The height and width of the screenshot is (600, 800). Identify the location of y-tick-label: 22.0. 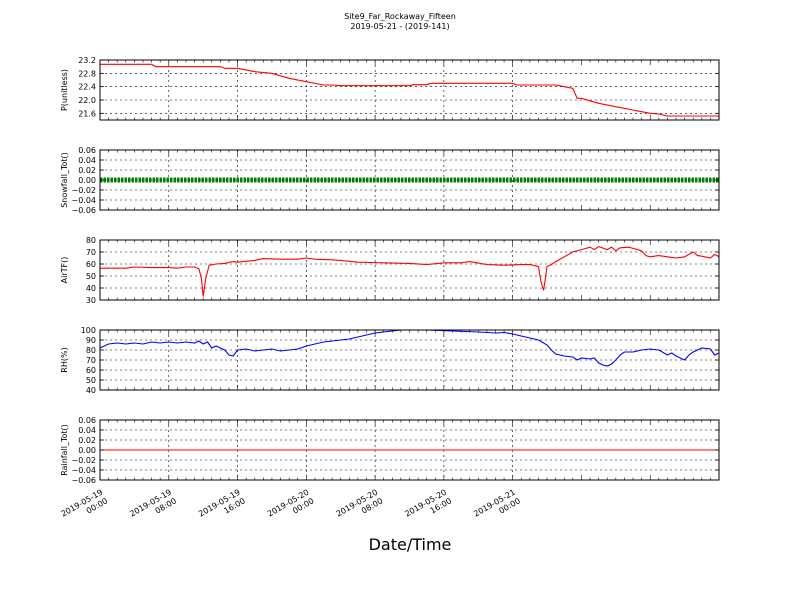
(87, 100).